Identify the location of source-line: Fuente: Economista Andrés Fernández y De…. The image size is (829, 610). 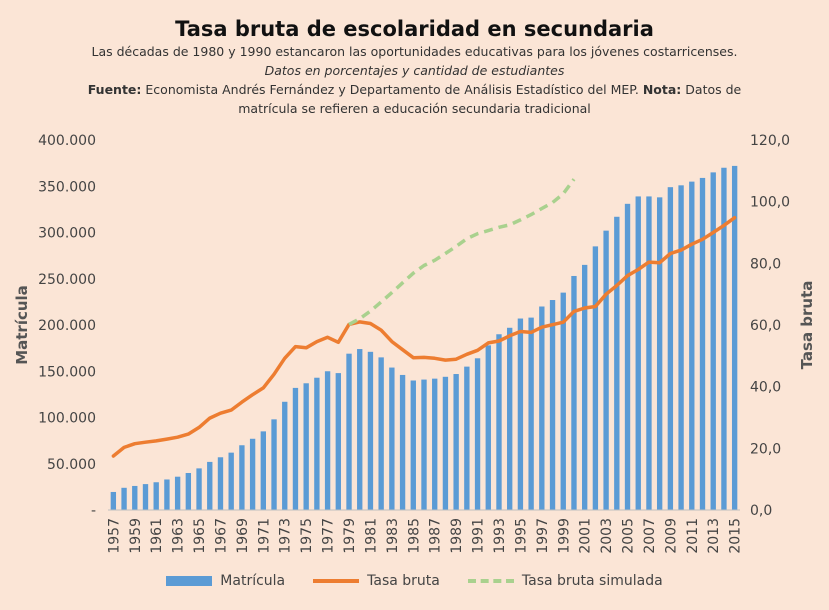
(414, 89).